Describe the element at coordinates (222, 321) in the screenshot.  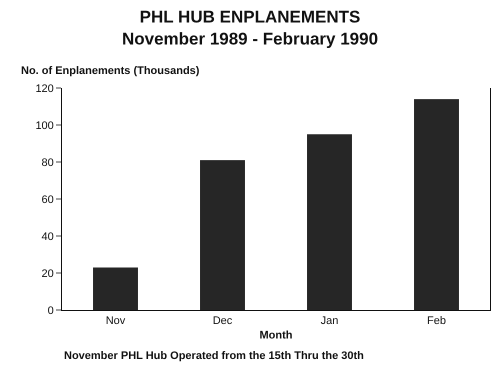
I see `x-tick-label: Dec` at that location.